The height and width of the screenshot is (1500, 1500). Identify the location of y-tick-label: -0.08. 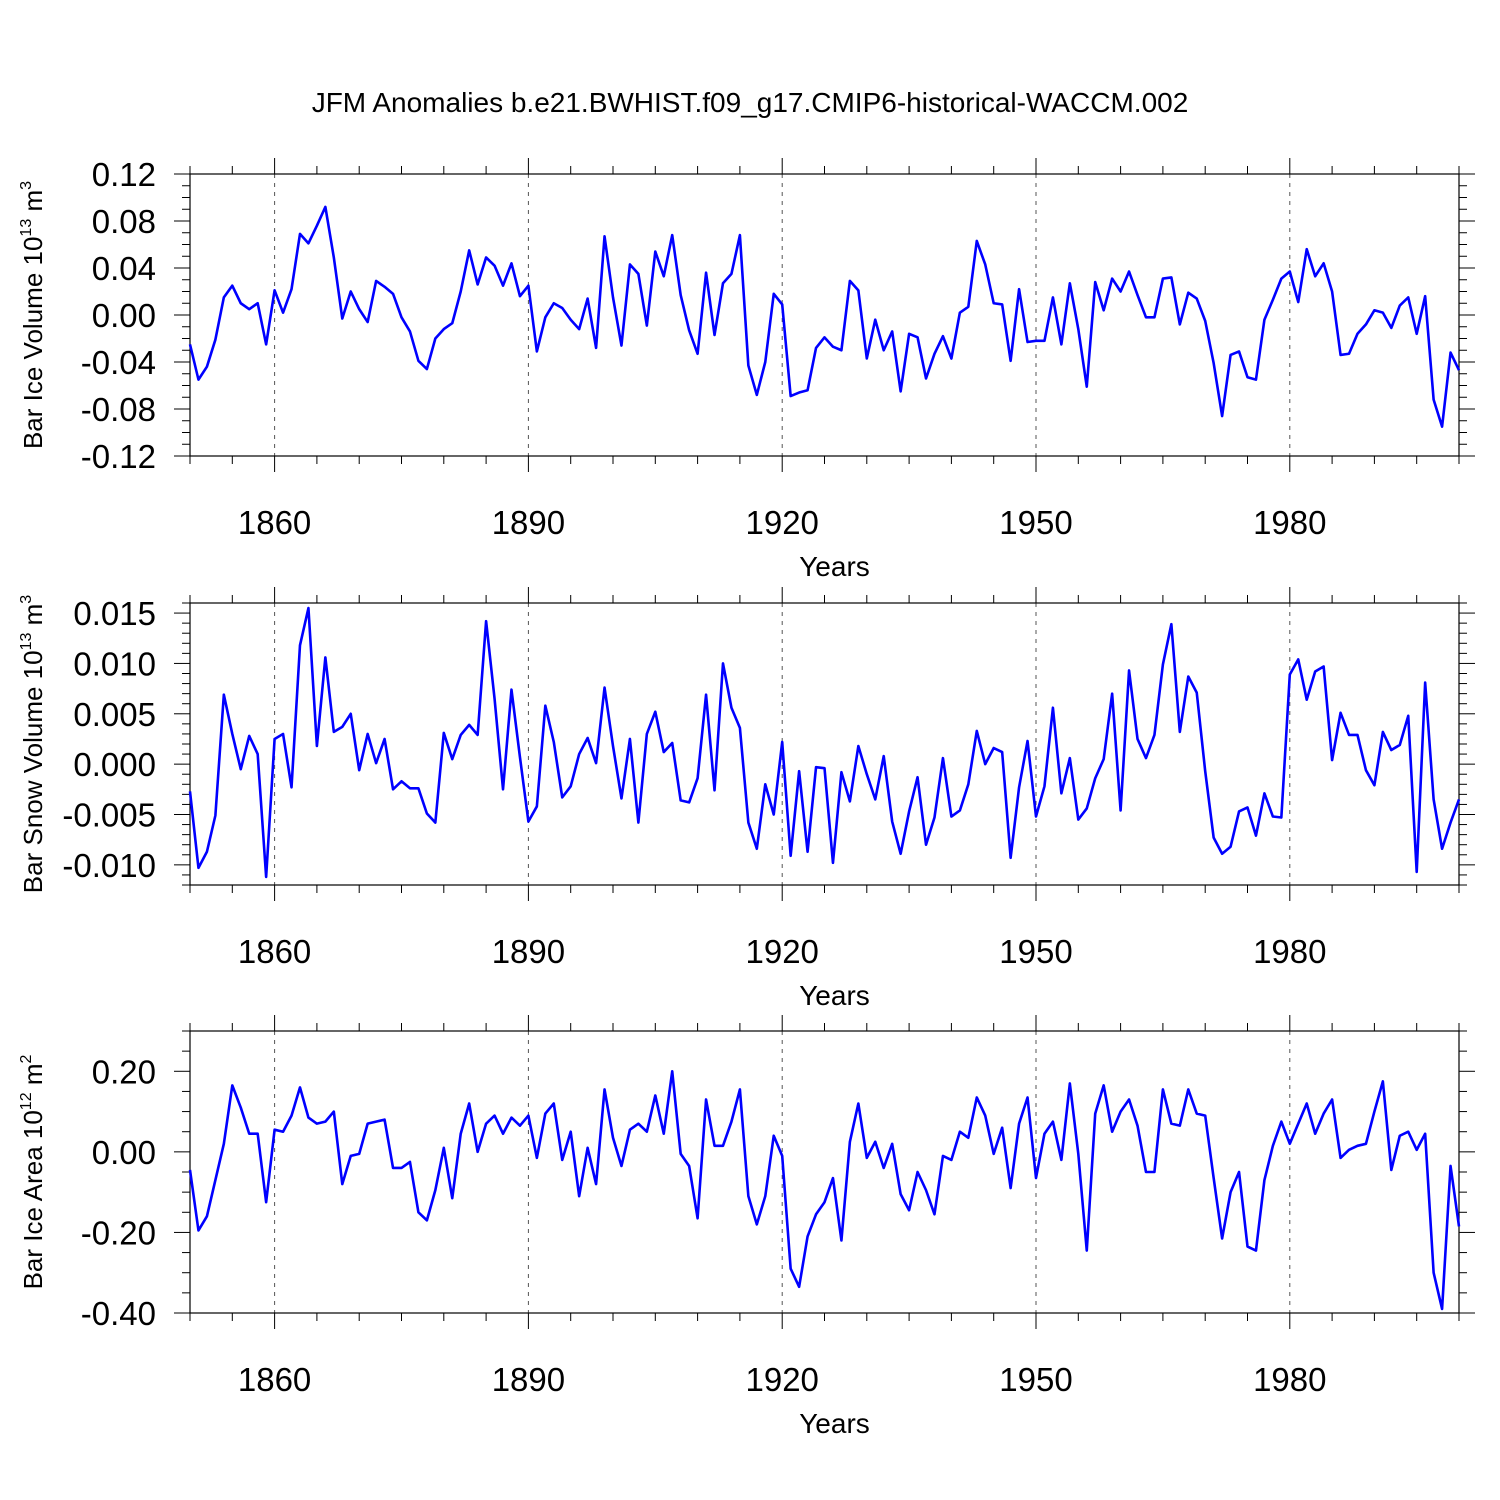
(118, 409).